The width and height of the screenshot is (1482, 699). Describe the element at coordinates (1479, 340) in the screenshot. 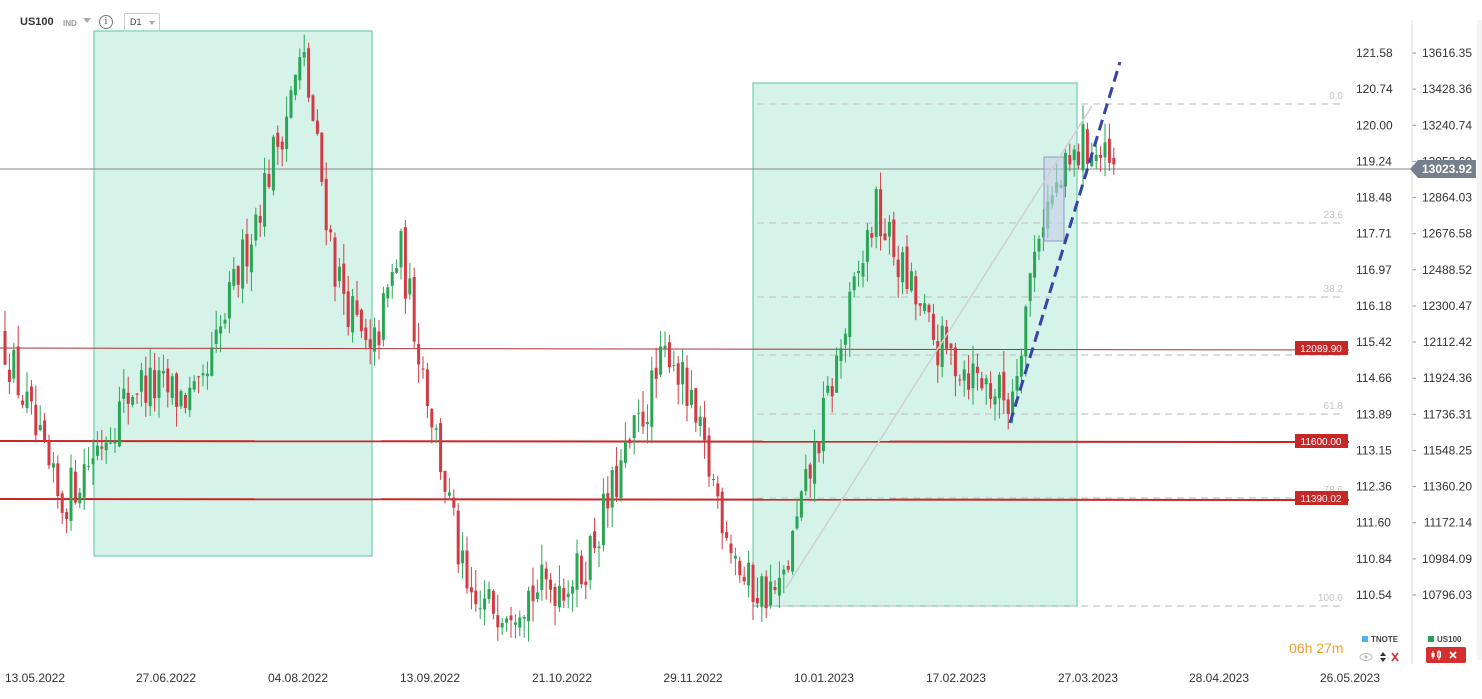

I see `vertical-scrollbar` at that location.